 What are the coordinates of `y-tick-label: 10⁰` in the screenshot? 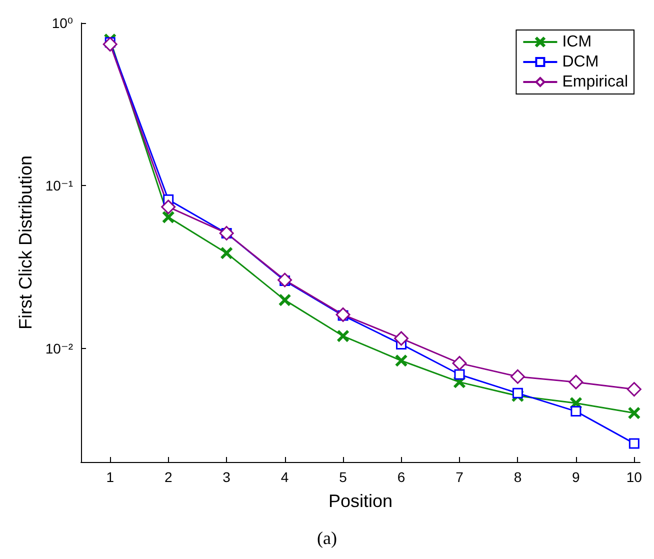 It's located at (63, 23).